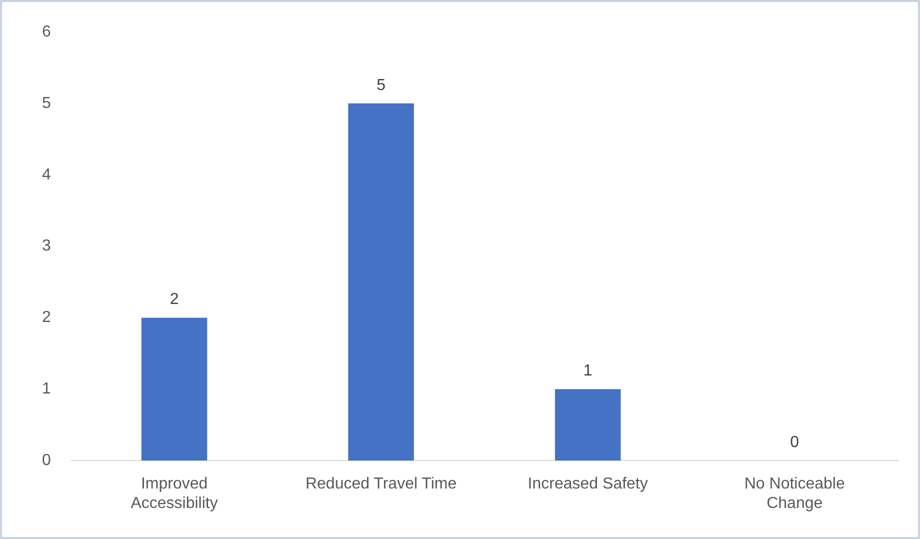  I want to click on y-tick-label: 4, so click(46, 175).